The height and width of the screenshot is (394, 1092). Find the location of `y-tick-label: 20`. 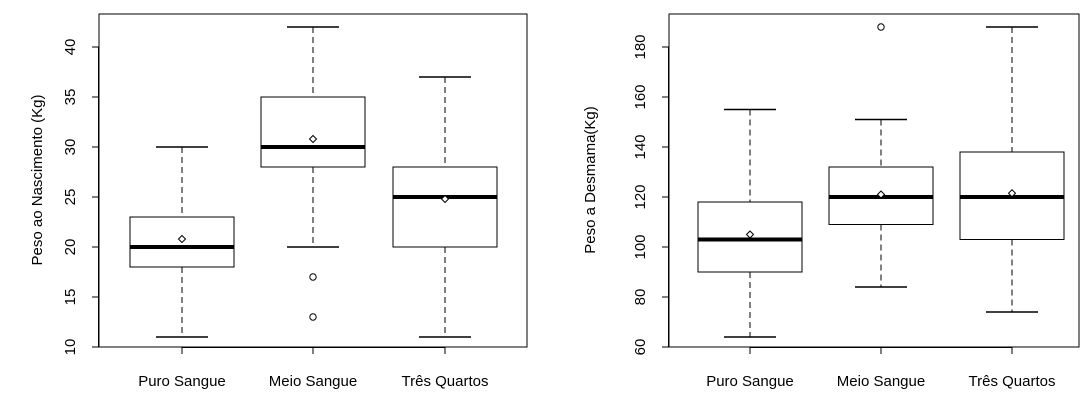

y-tick-label: 20 is located at coordinates (70, 247).